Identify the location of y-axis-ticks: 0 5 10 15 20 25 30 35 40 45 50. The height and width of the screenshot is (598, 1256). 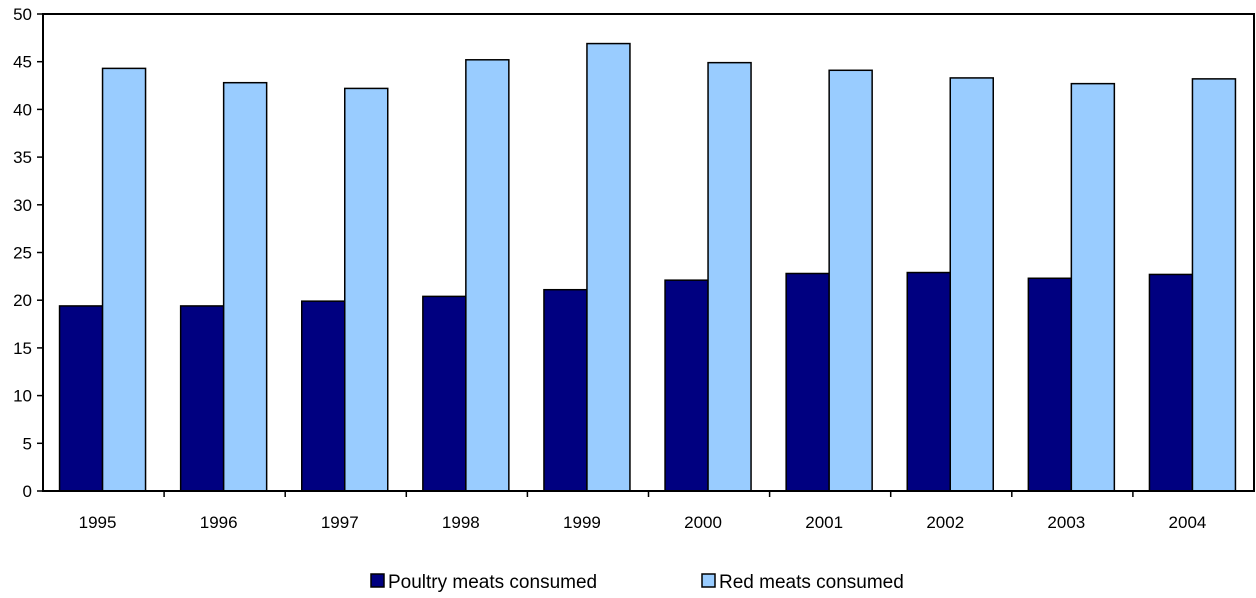
(28, 253).